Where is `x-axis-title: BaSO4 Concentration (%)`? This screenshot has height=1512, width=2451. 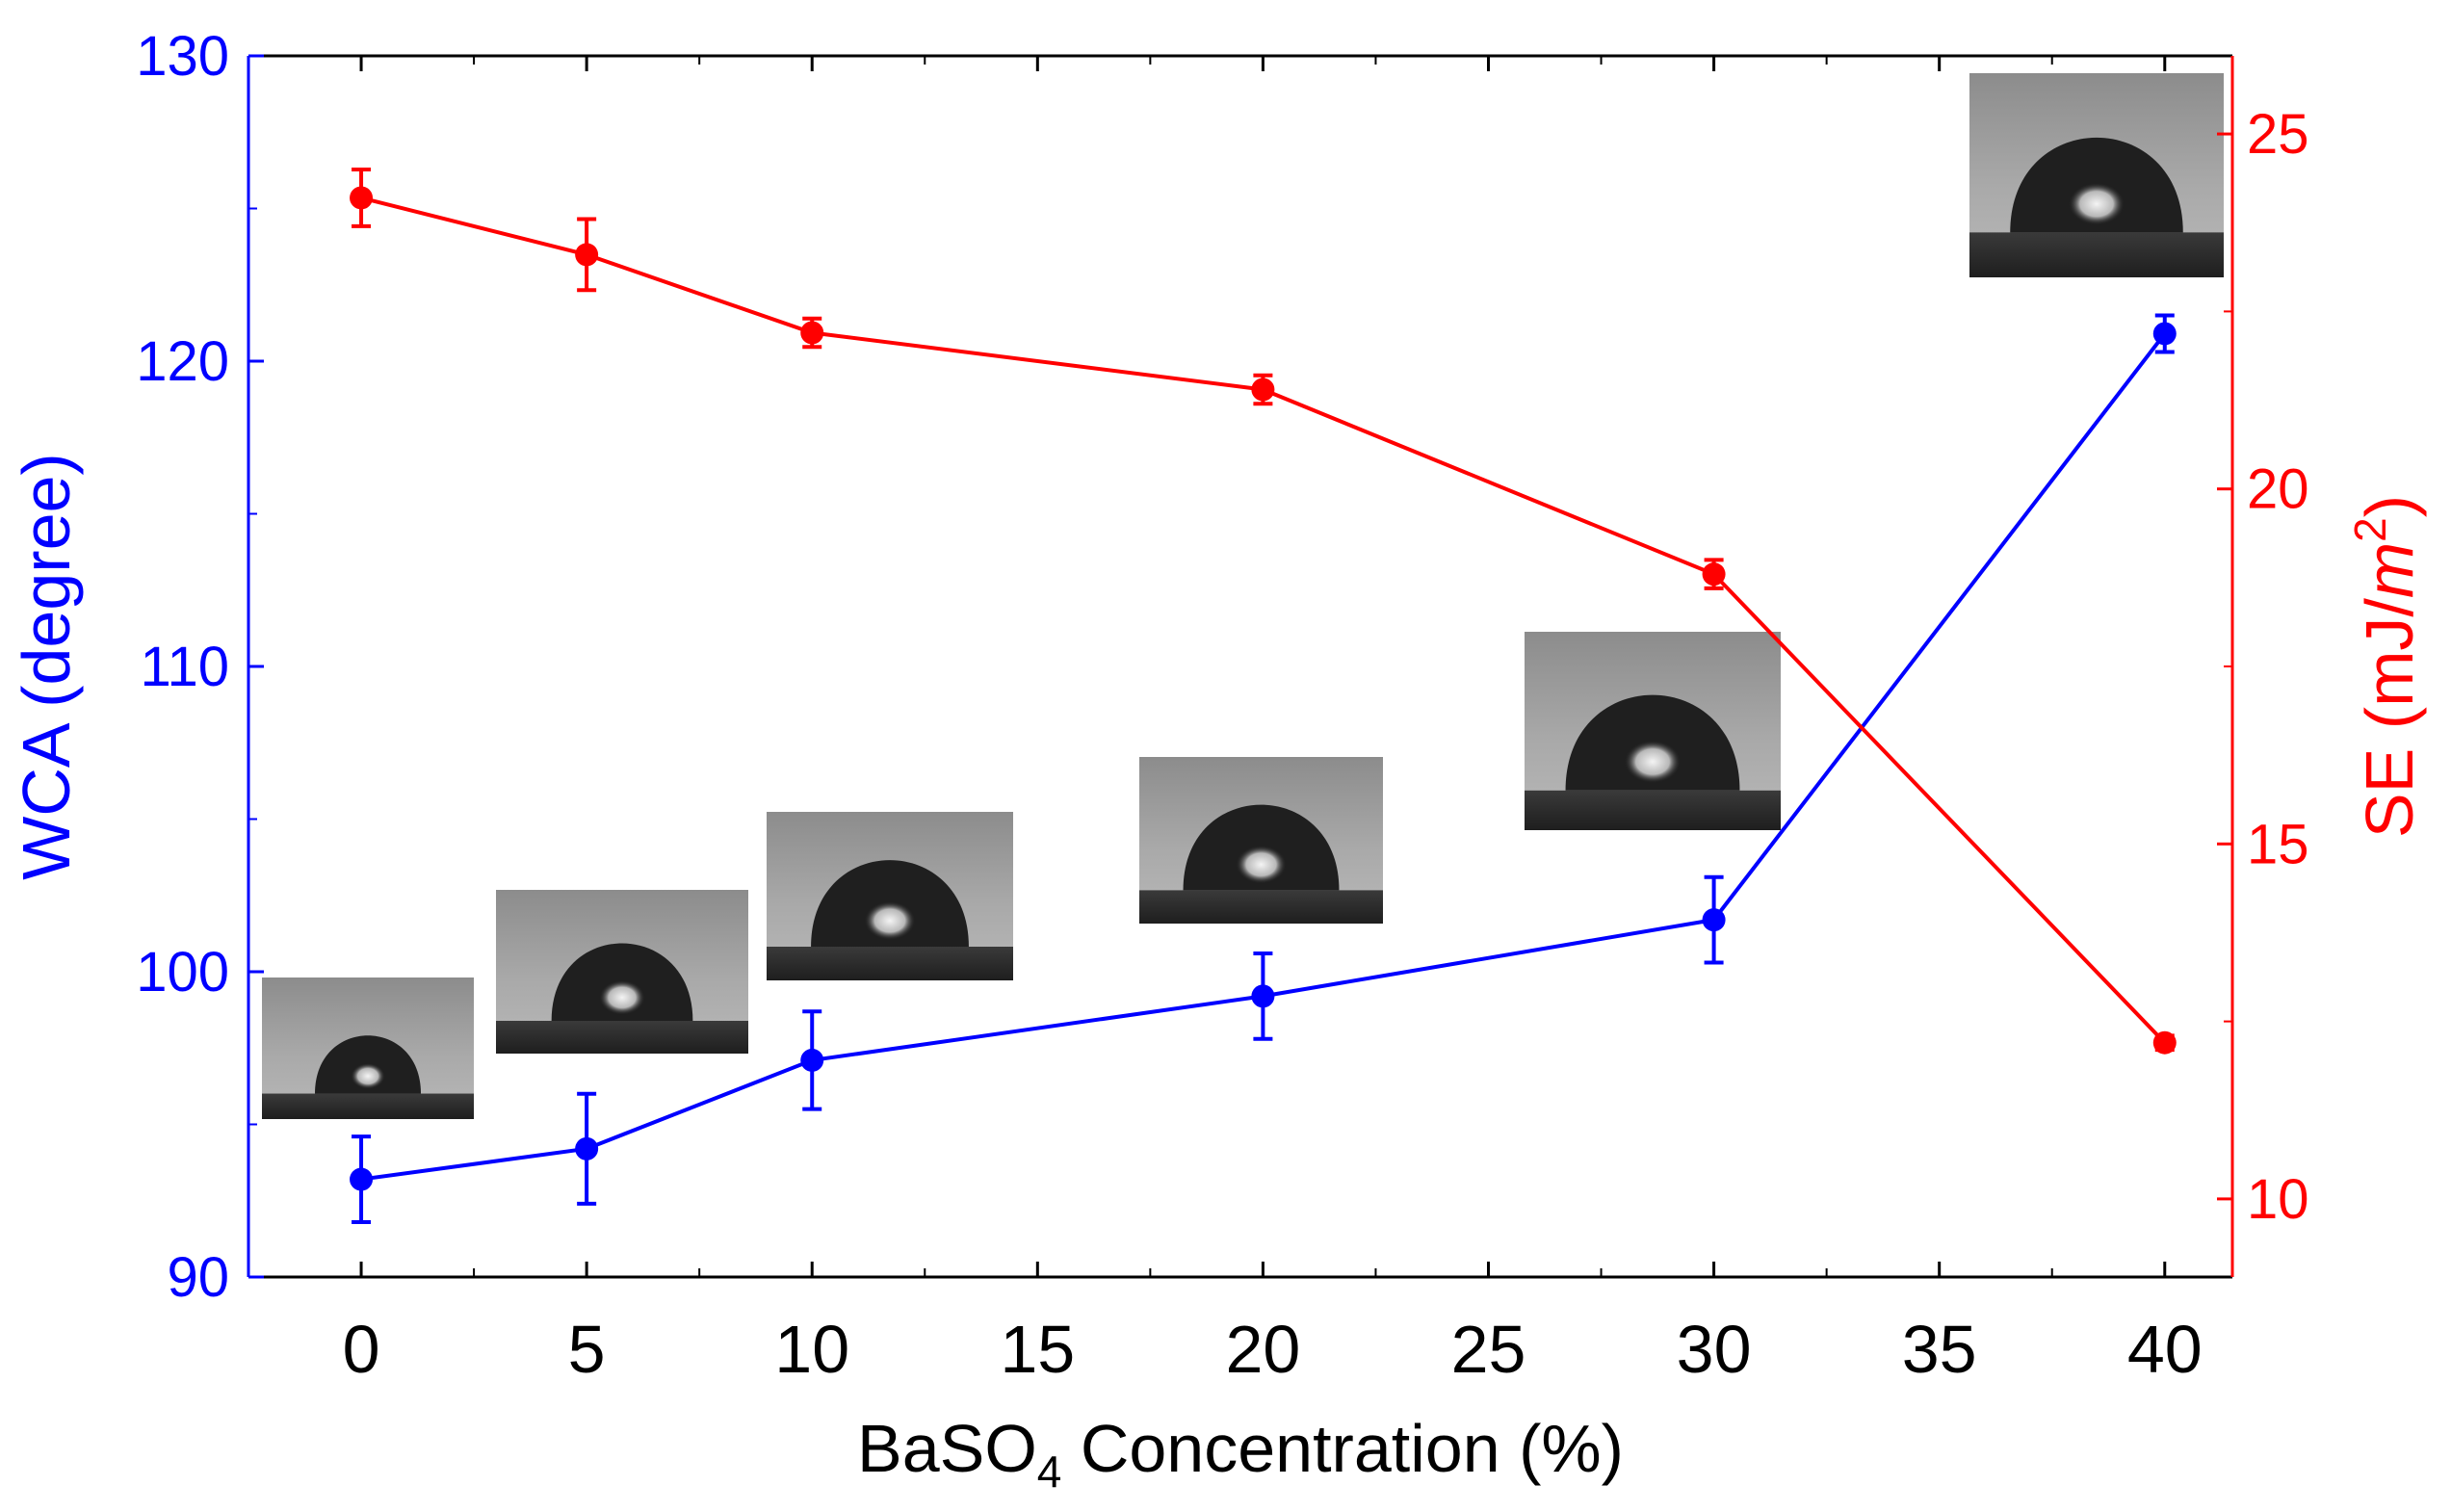 x-axis-title: BaSO4 Concentration (%) is located at coordinates (1240, 1454).